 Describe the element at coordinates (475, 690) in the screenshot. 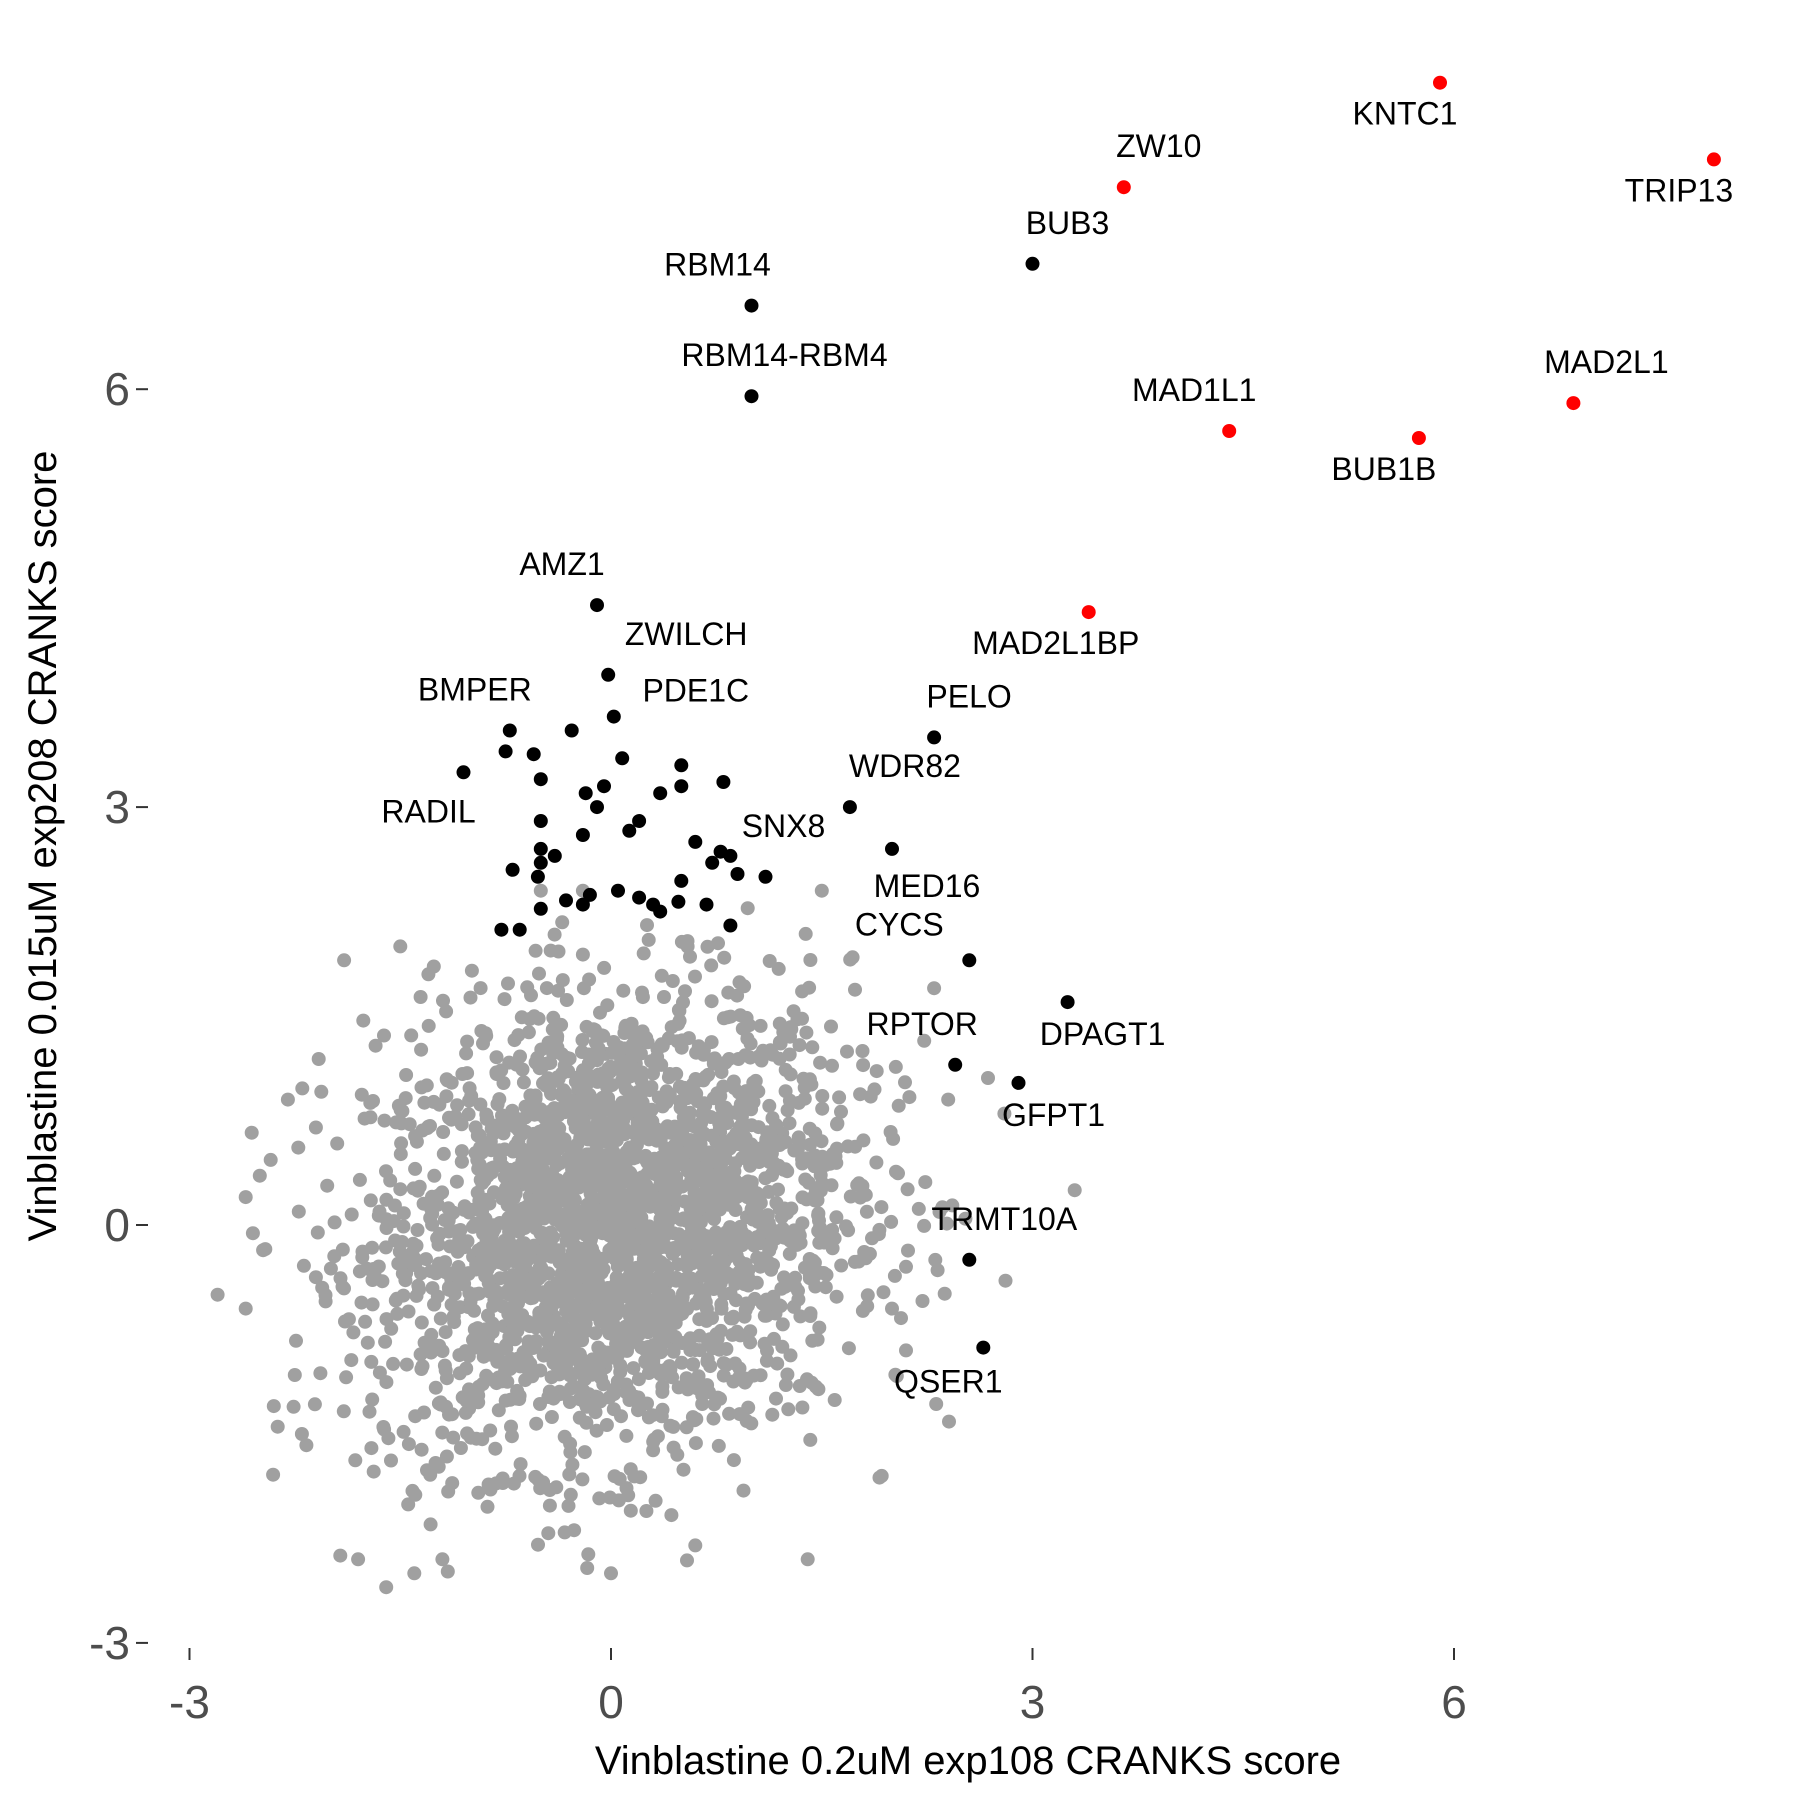

I see `gene-label: BMPER` at that location.